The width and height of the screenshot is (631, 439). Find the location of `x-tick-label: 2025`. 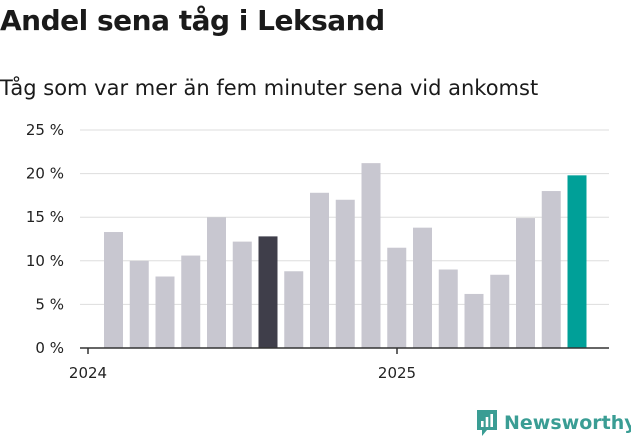

x-tick-label: 2025 is located at coordinates (397, 373).